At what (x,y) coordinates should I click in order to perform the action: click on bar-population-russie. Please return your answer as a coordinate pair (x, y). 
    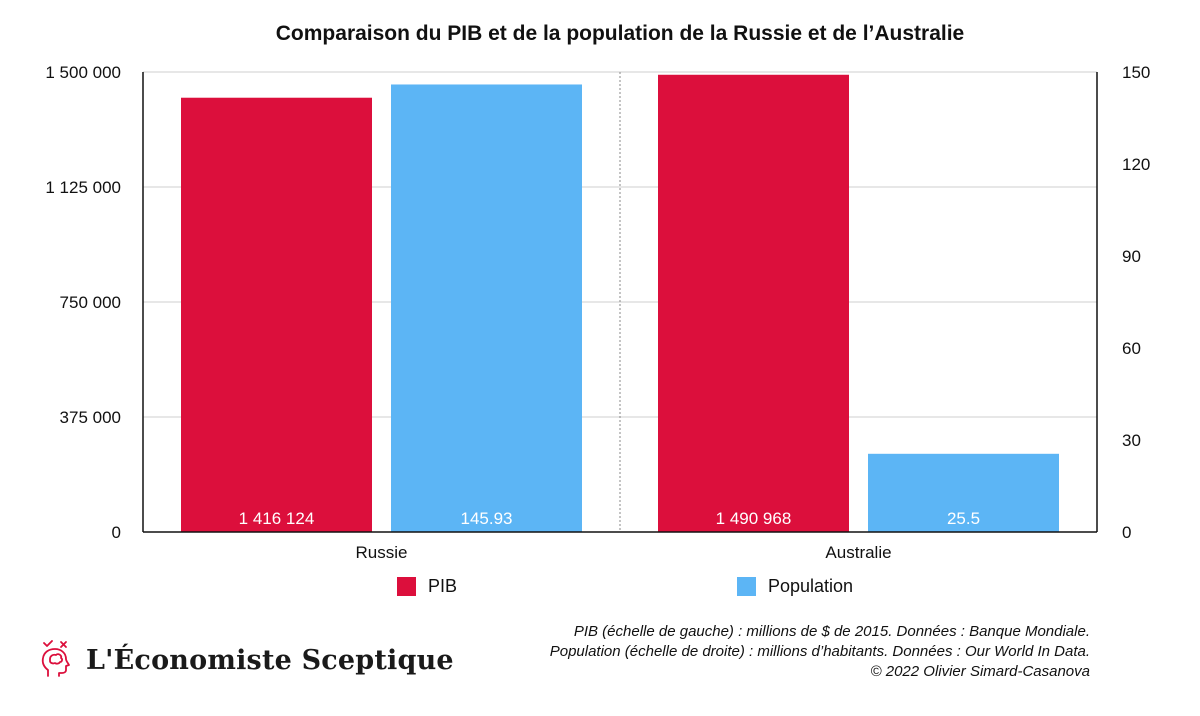
    Looking at the image, I should click on (486, 308).